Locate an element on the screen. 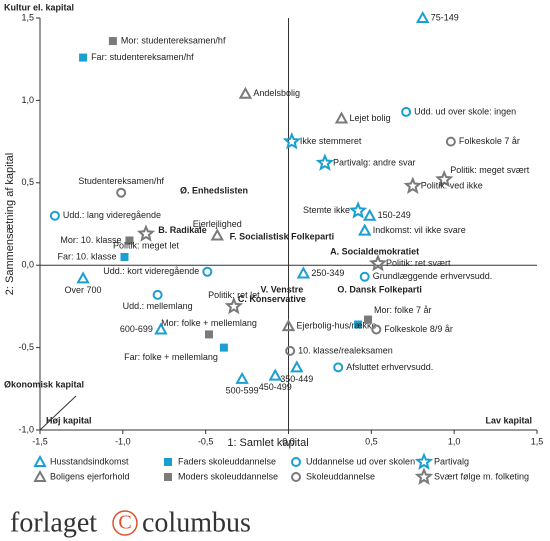 Image resolution: width=550 pixels, height=541 pixels. x-tick-label: 1,5 is located at coordinates (537, 441).